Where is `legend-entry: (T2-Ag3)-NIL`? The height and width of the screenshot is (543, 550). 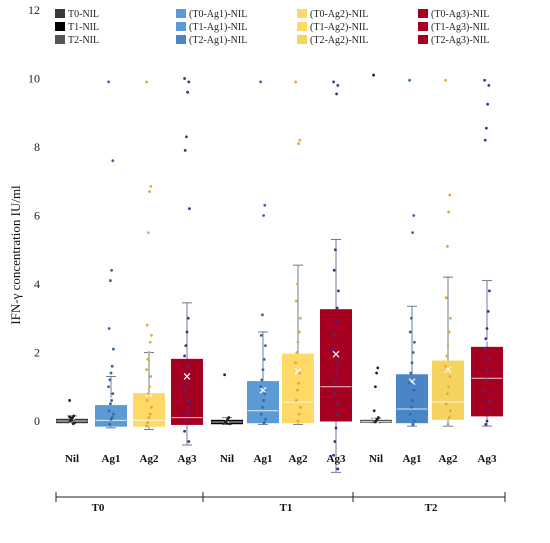
legend-entry: (T2-Ag3)-NIL is located at coordinates (453, 40).